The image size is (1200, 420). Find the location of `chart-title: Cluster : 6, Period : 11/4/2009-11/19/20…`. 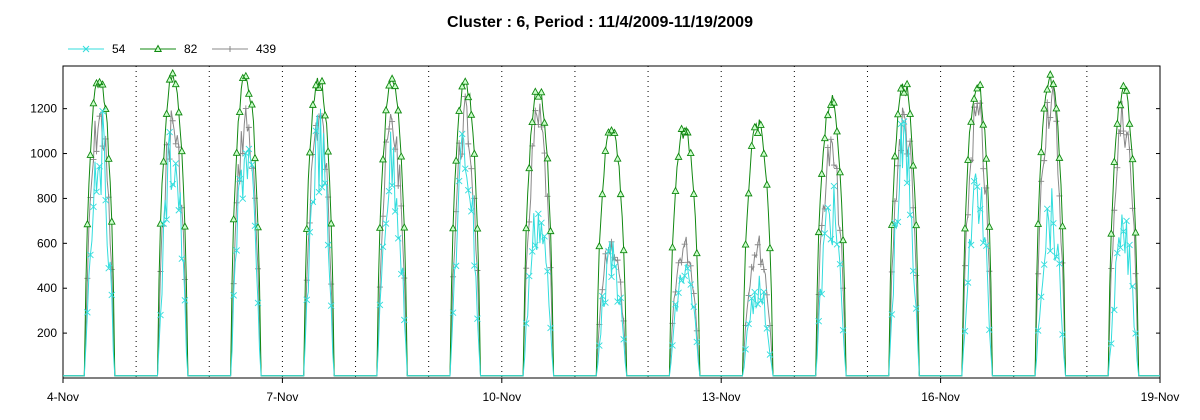

chart-title: Cluster : 6, Period : 11/4/2009-11/19/20… is located at coordinates (600, 22).